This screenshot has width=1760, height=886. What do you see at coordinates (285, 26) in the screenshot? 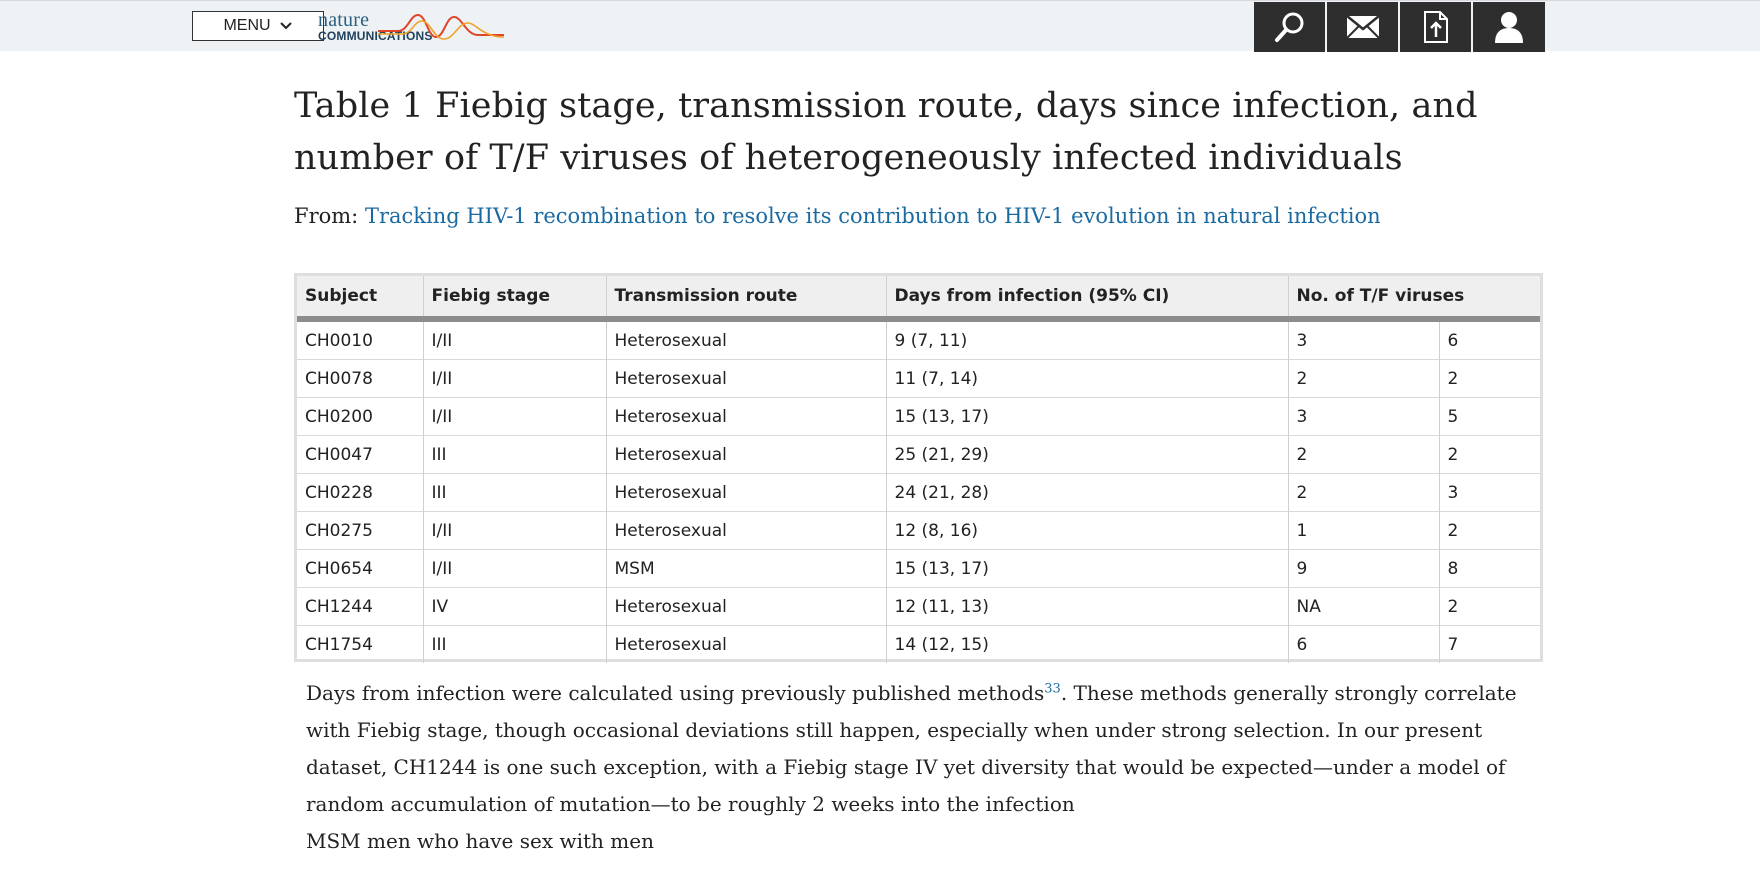
I see `chevron-down-icon` at bounding box center [285, 26].